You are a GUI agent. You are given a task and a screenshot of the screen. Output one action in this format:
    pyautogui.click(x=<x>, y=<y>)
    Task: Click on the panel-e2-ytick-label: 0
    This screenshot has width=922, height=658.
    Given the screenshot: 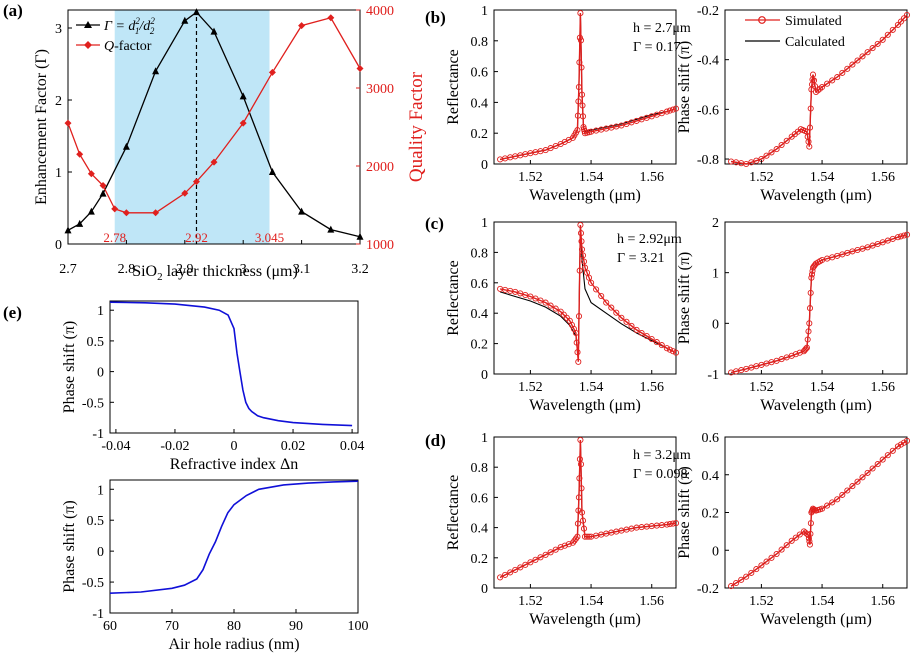 What is the action you would take?
    pyautogui.click(x=100, y=552)
    